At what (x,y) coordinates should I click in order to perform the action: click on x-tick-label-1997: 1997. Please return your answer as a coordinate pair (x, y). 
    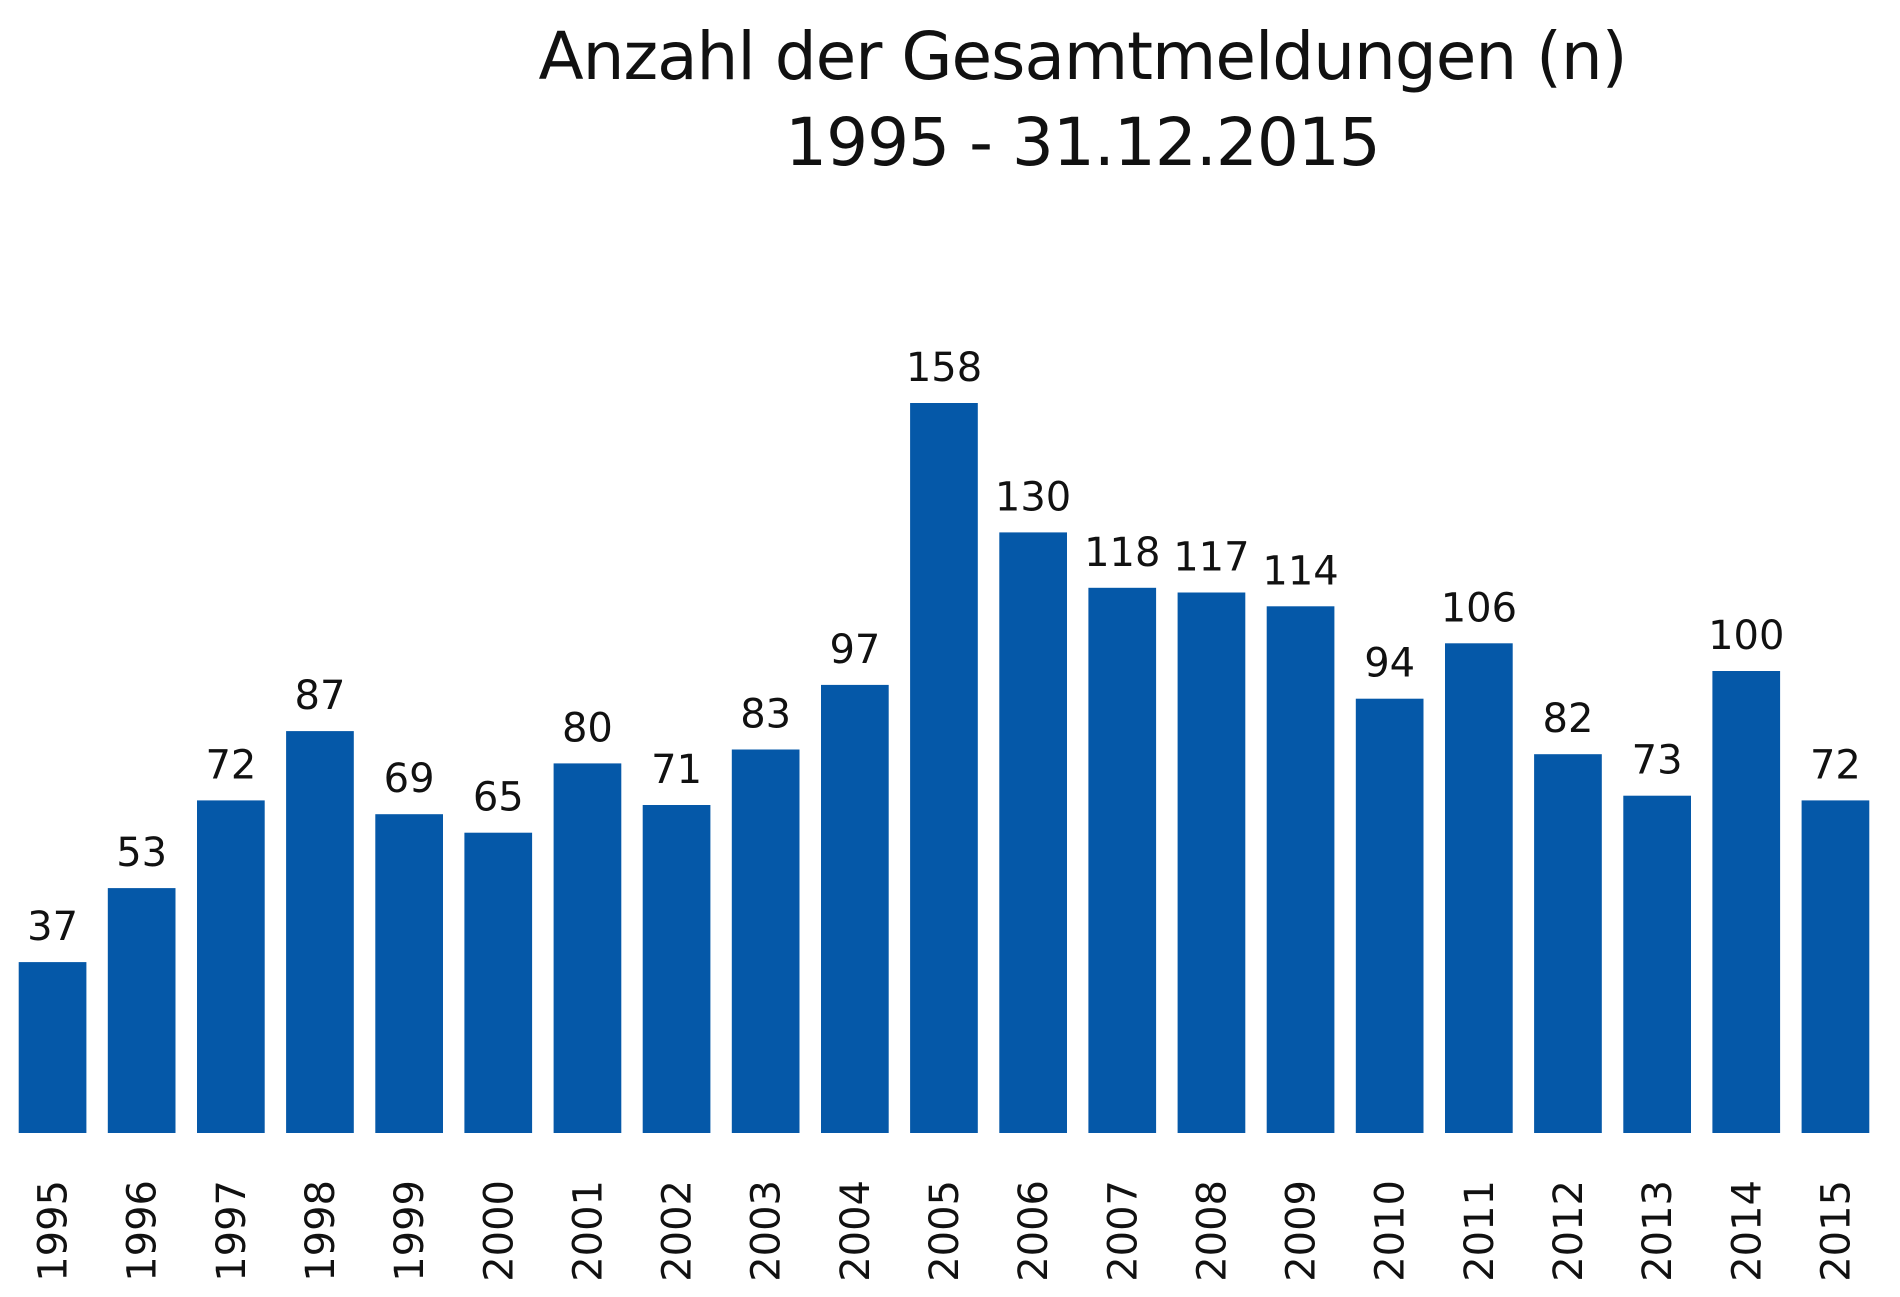
    Looking at the image, I should click on (232, 1231).